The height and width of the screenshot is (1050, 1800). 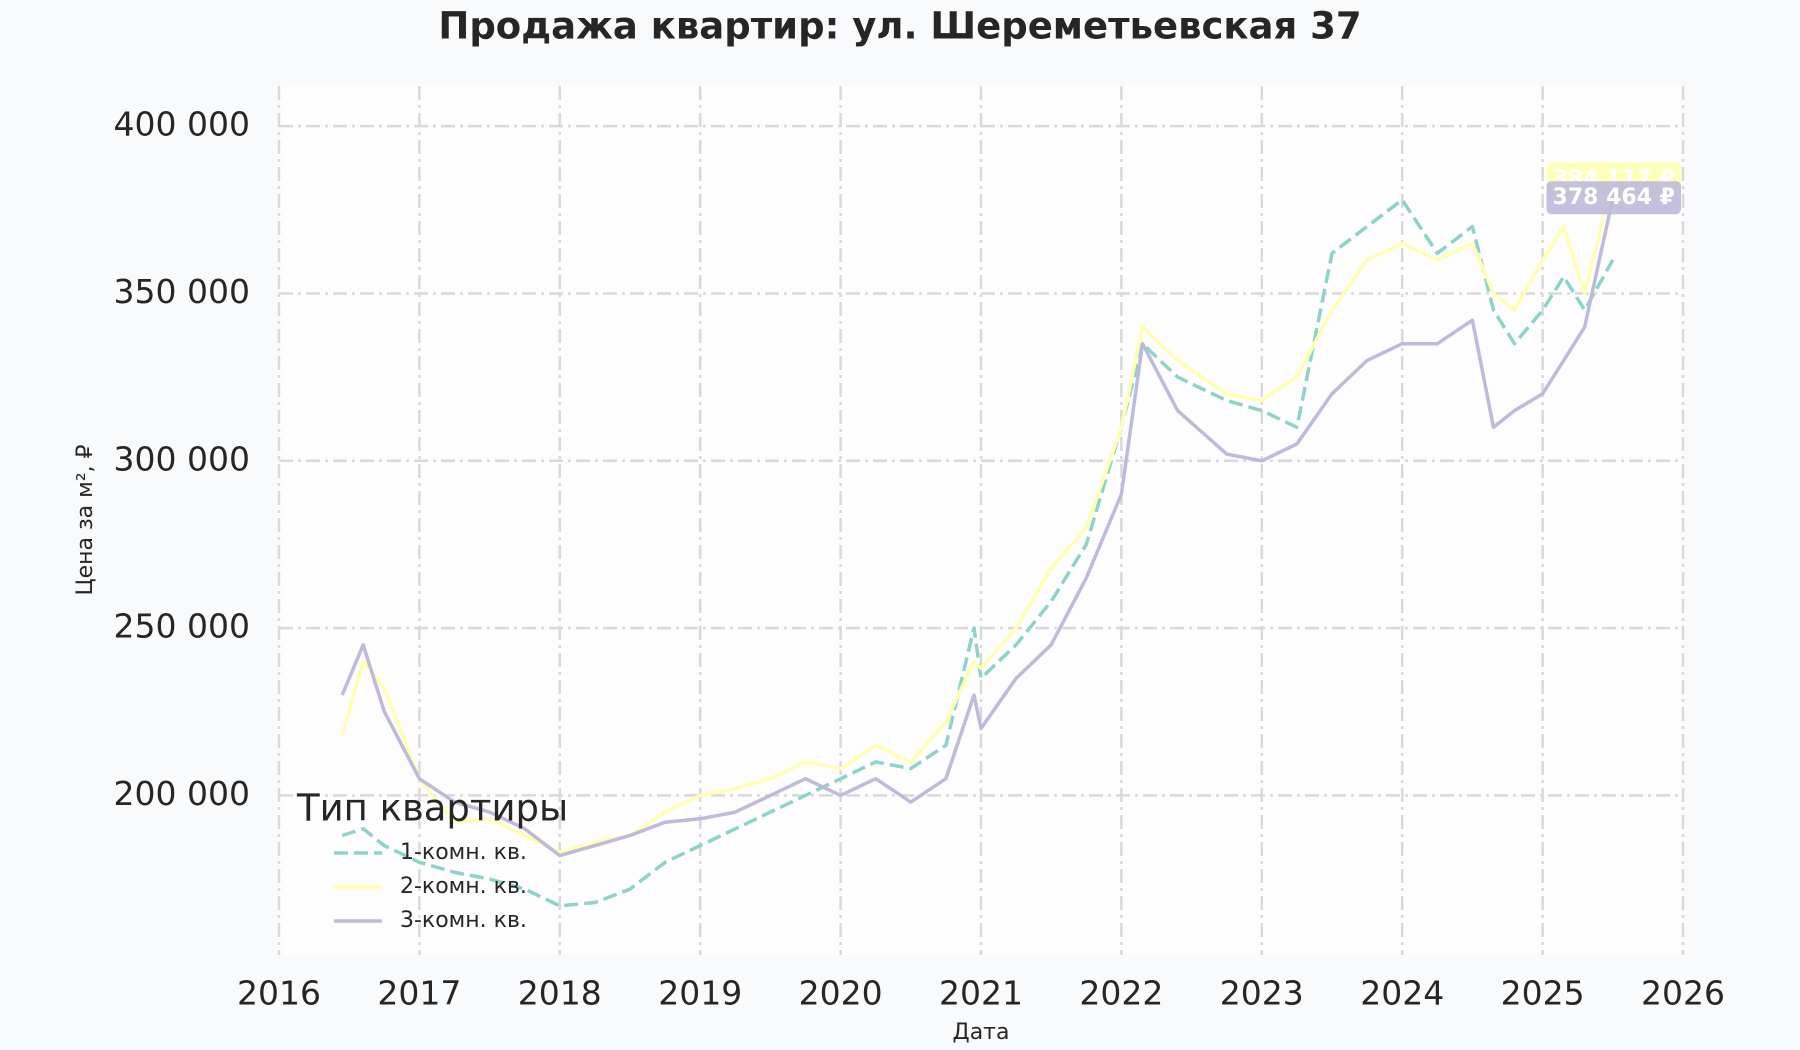 I want to click on value-label: 378 464 ₽, so click(x=1613, y=198).